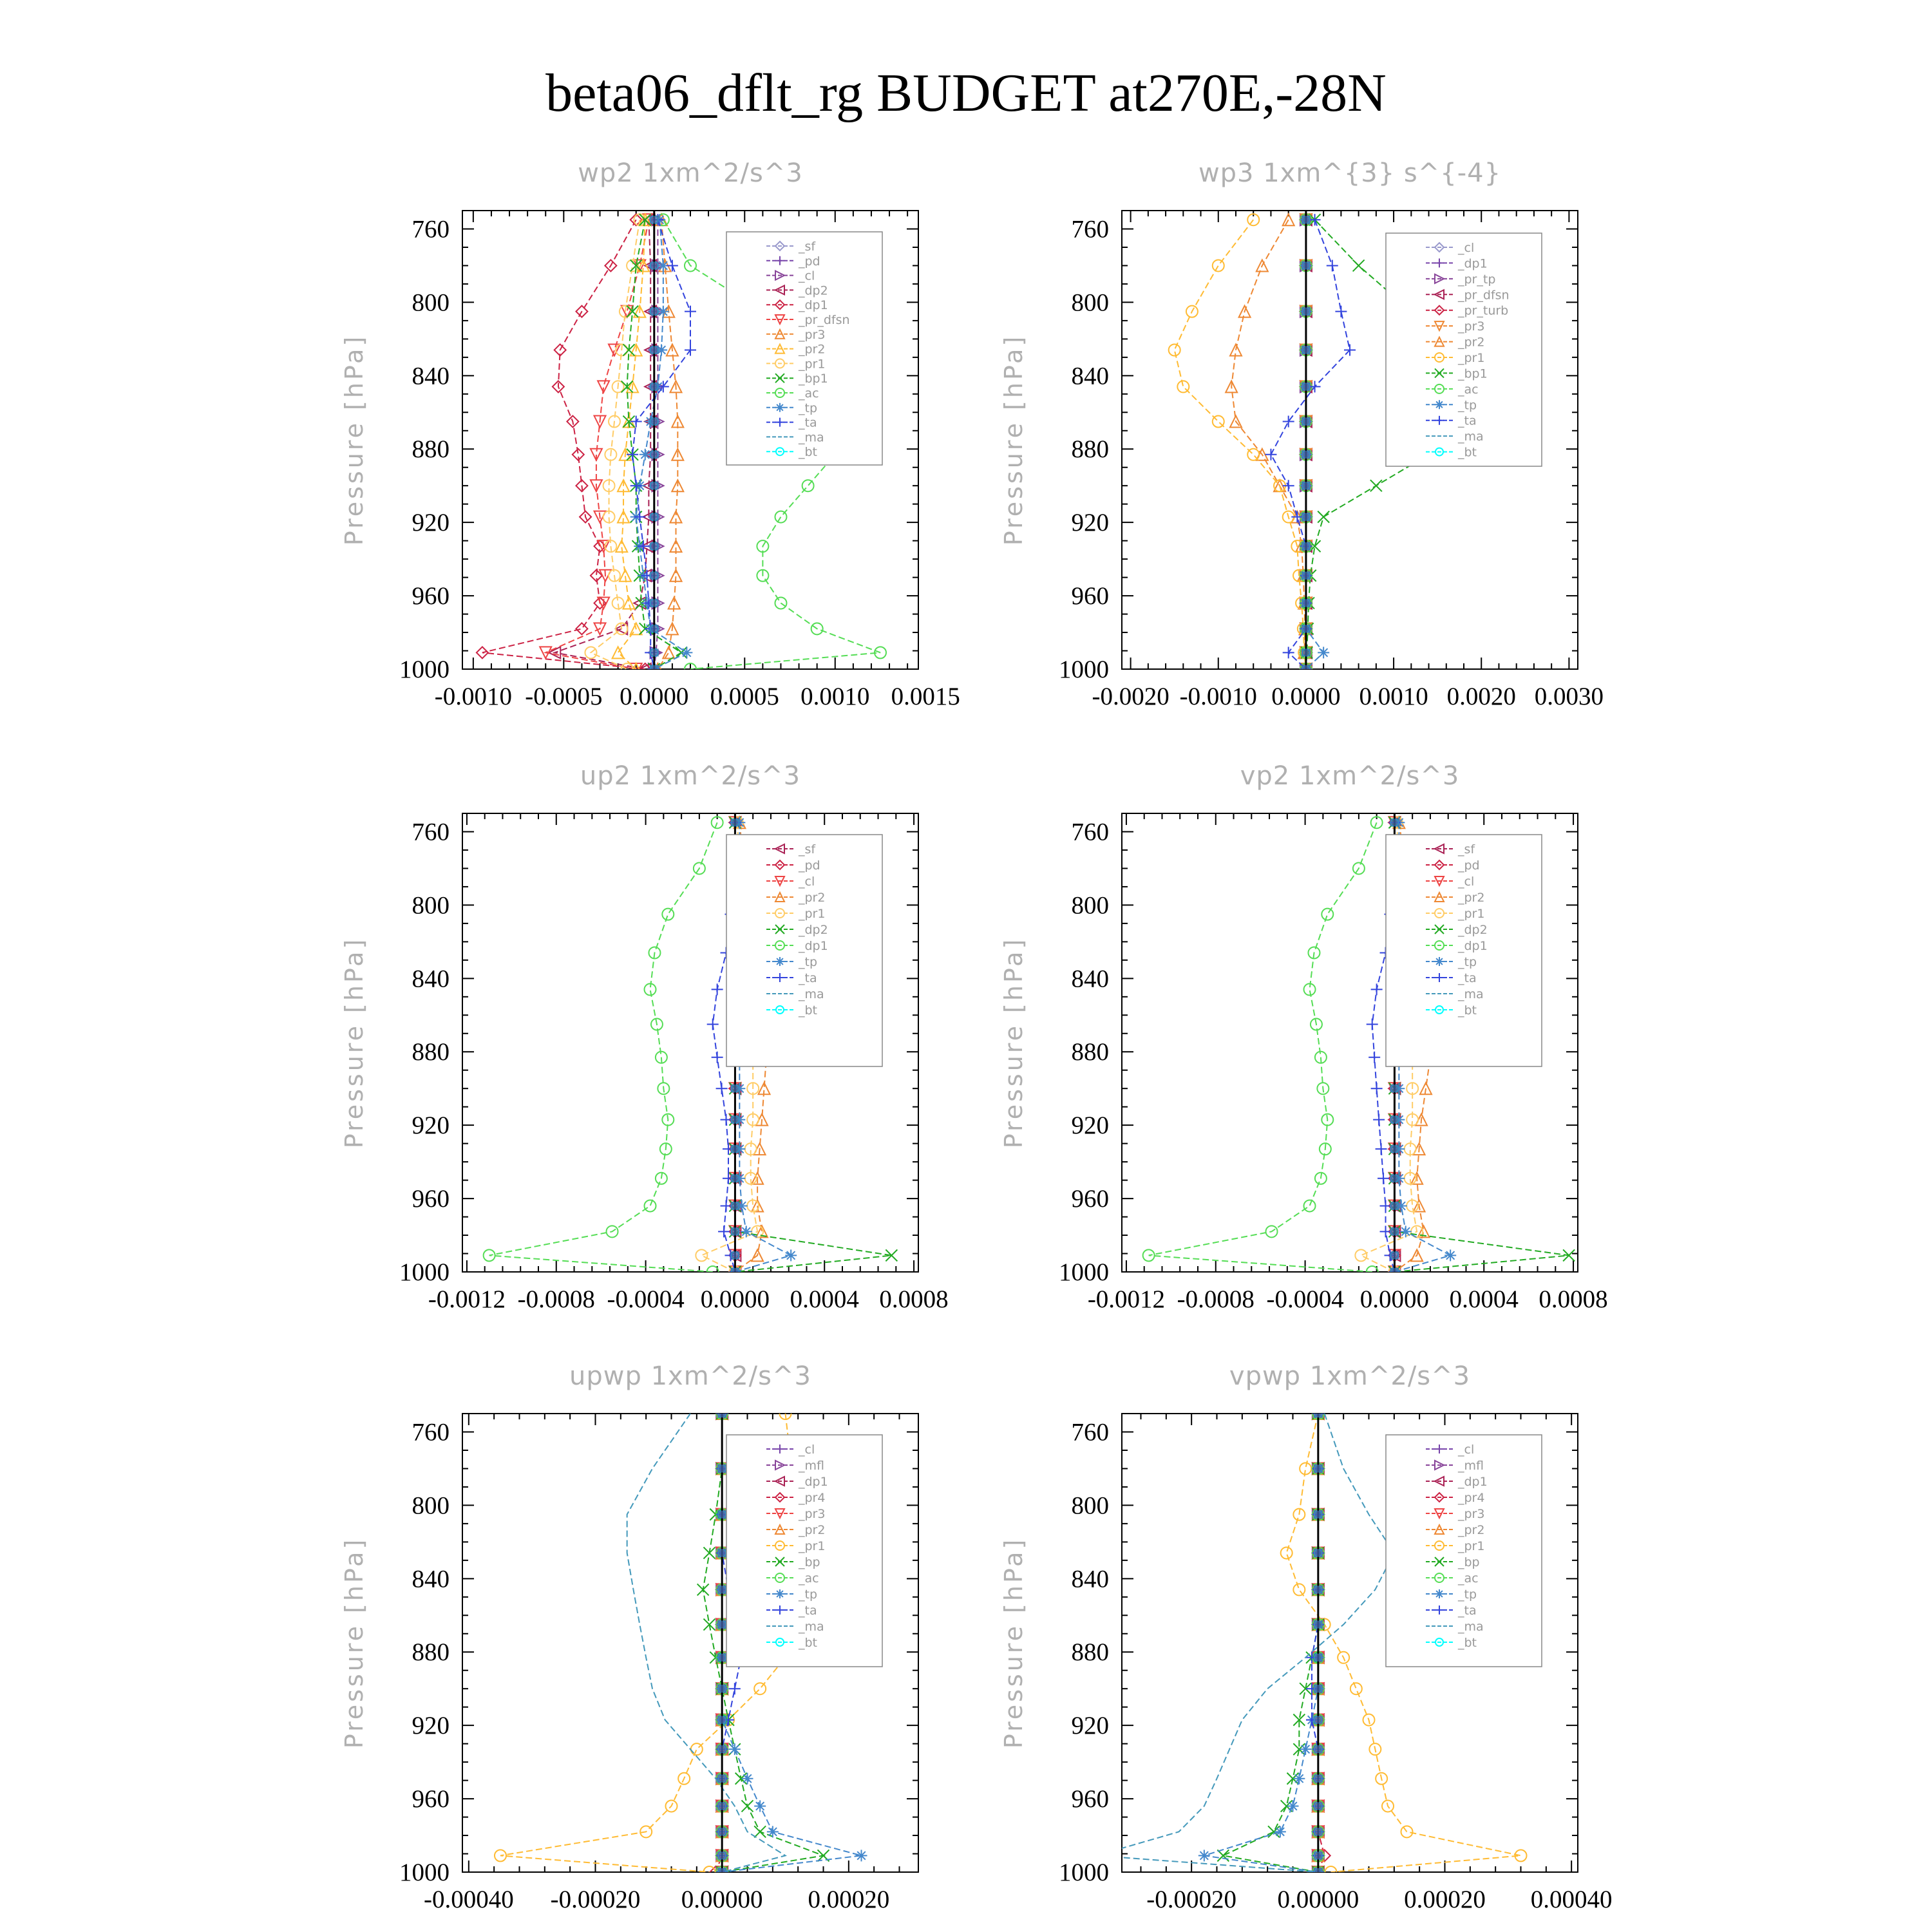 The width and height of the screenshot is (1932, 1932). What do you see at coordinates (1091, 376) in the screenshot?
I see `y-tick-label: 840` at bounding box center [1091, 376].